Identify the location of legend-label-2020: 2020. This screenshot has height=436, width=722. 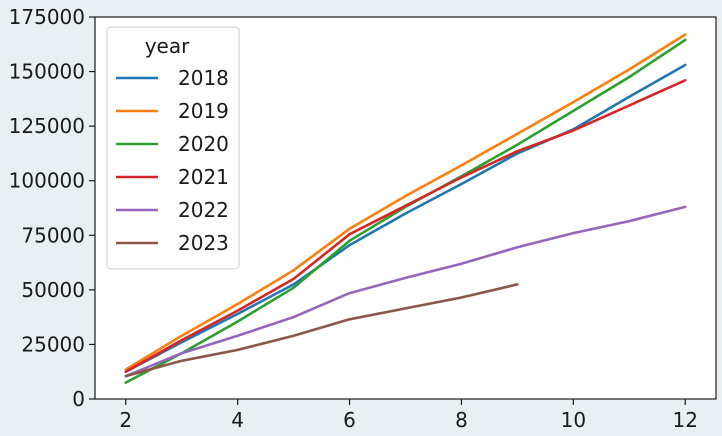
(203, 144).